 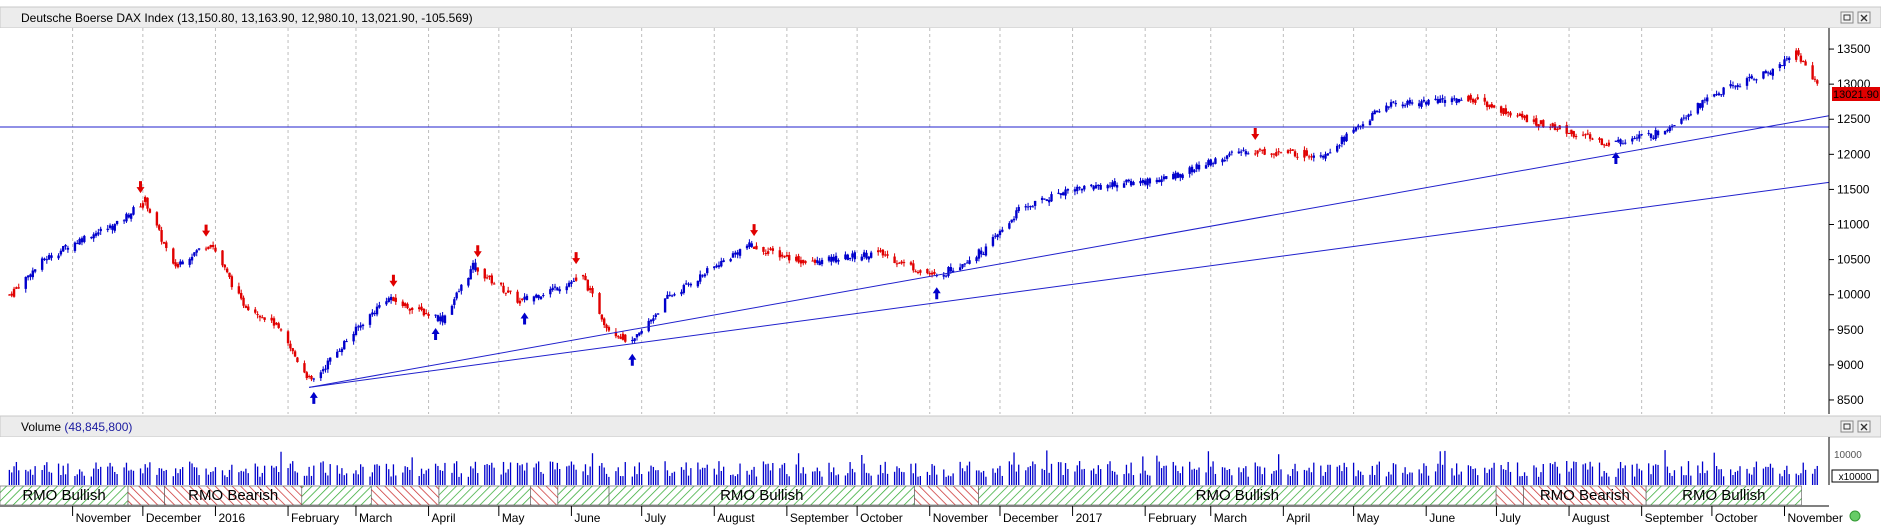 What do you see at coordinates (513, 518) in the screenshot?
I see `month-label: May` at bounding box center [513, 518].